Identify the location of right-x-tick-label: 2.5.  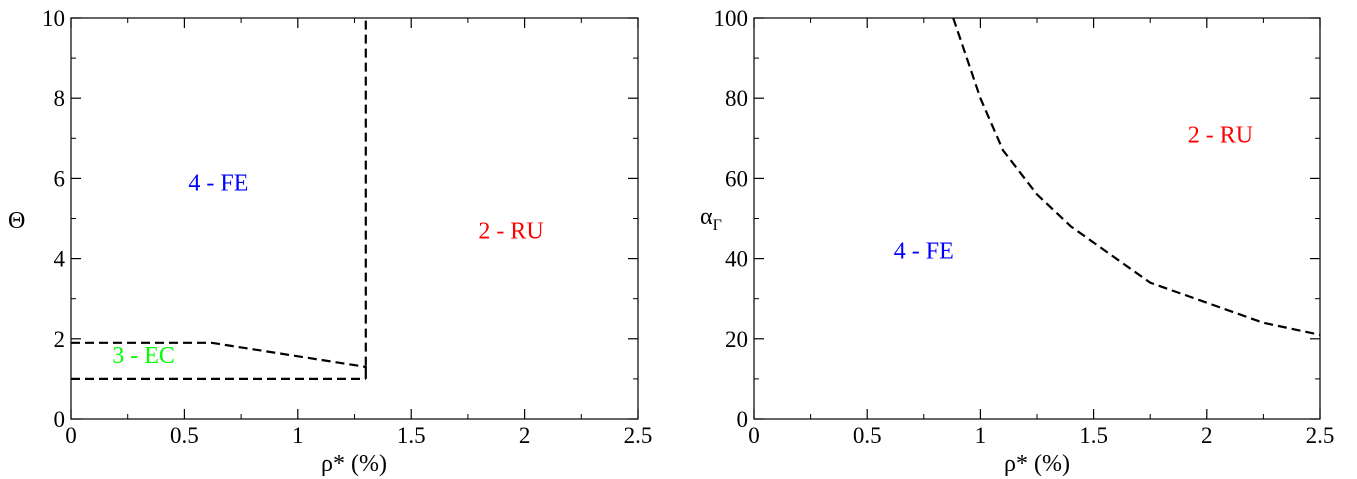
(1320, 435).